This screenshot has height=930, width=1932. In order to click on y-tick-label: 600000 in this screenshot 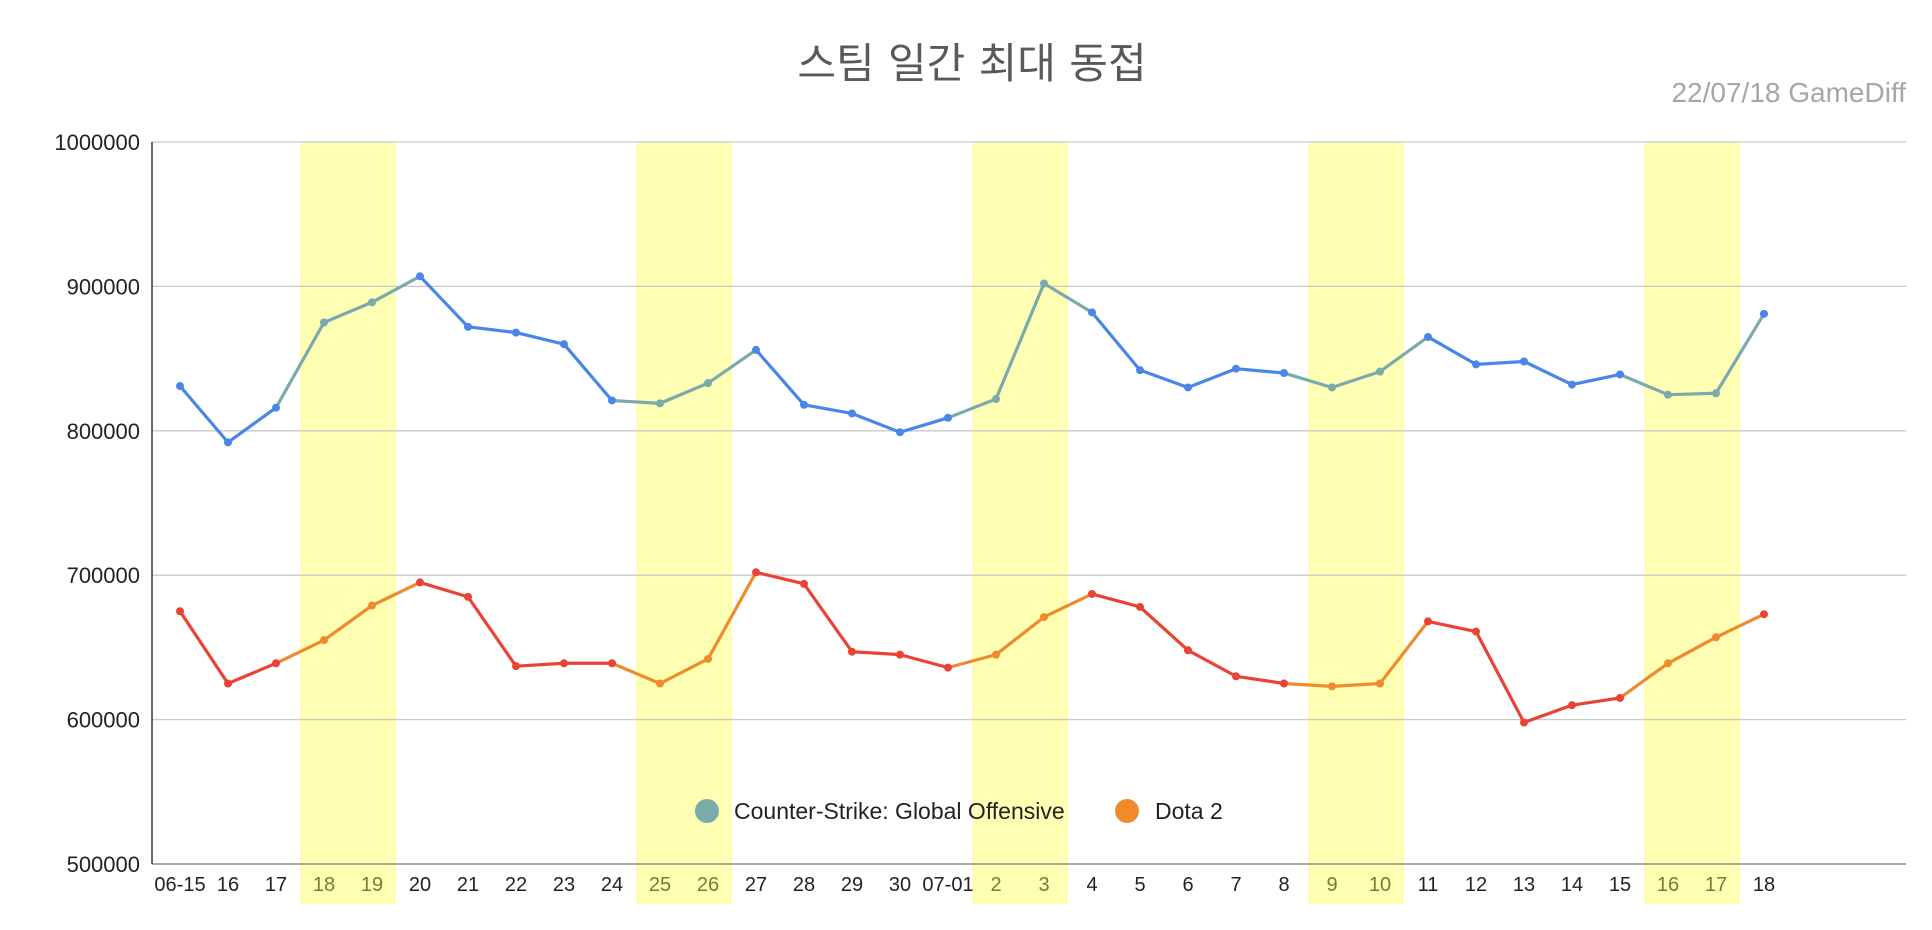, I will do `click(103, 720)`.